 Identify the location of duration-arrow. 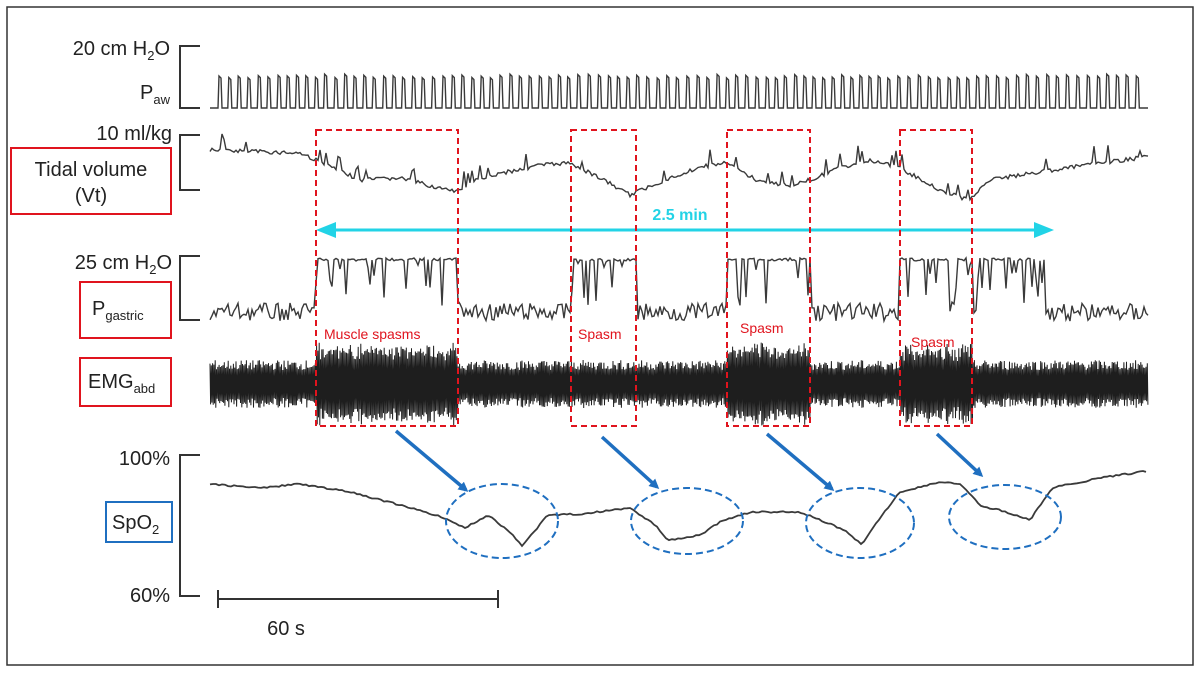
(685, 230).